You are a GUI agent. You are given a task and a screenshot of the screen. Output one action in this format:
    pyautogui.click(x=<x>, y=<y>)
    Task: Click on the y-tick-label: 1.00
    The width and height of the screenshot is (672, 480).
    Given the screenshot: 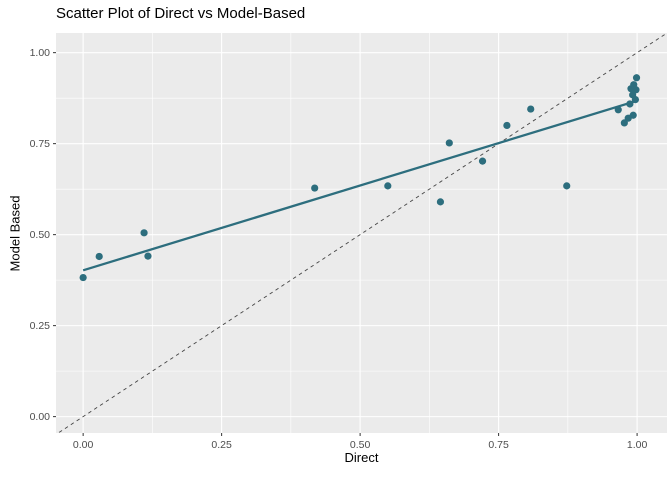 What is the action you would take?
    pyautogui.click(x=40, y=53)
    